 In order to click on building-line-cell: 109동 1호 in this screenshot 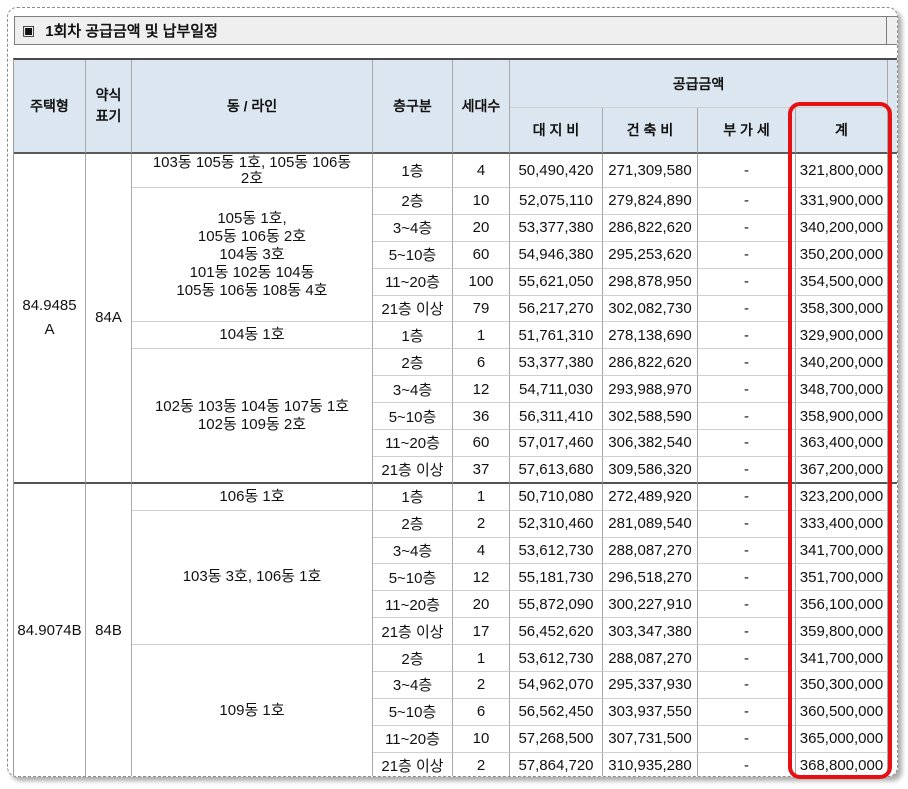, I will do `click(252, 710)`.